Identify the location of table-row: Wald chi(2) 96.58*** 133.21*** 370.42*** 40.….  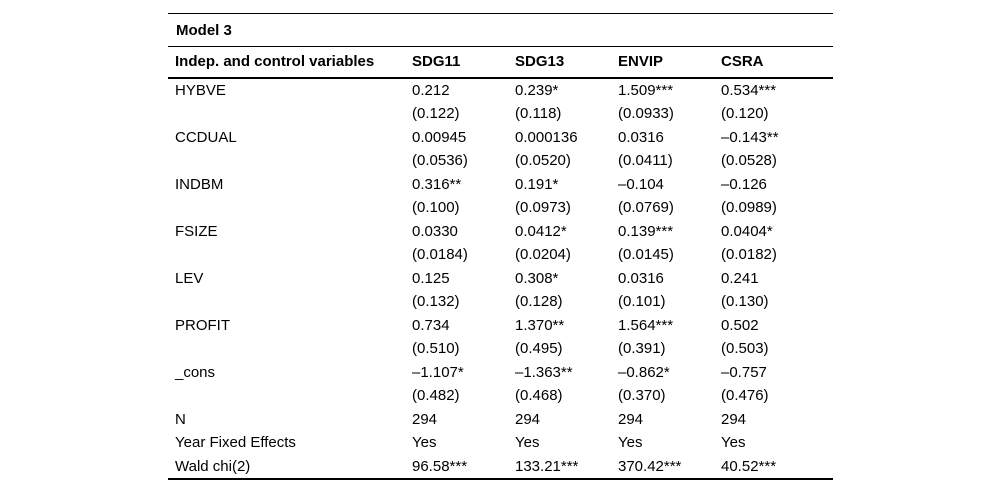
(500, 467).